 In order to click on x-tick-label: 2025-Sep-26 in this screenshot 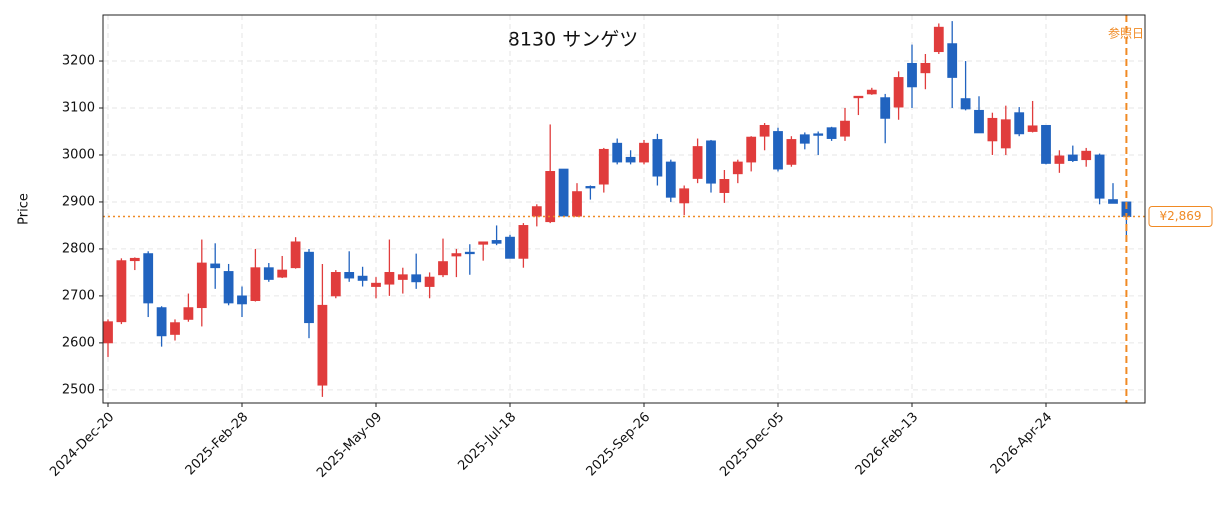, I will do `click(619, 445)`.